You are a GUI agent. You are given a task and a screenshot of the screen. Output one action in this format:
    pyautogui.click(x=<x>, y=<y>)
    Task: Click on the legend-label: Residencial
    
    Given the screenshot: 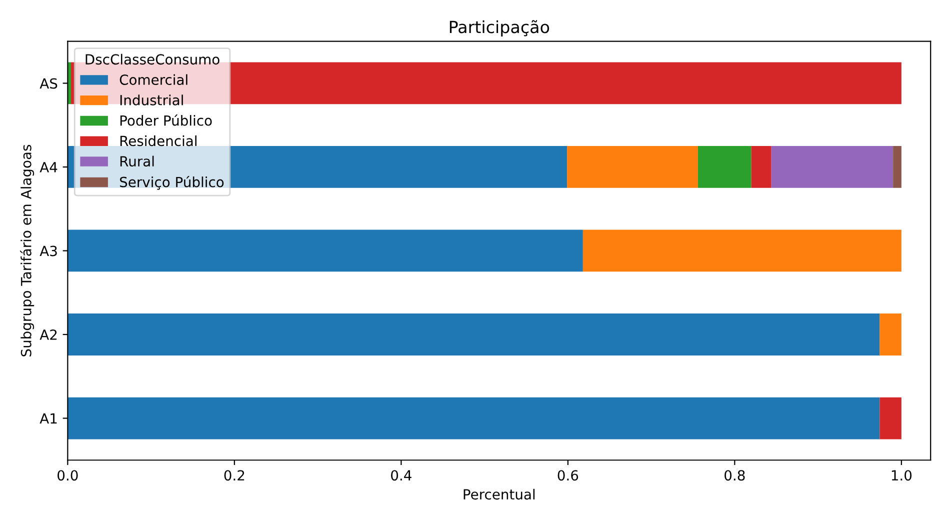 What is the action you would take?
    pyautogui.click(x=158, y=140)
    